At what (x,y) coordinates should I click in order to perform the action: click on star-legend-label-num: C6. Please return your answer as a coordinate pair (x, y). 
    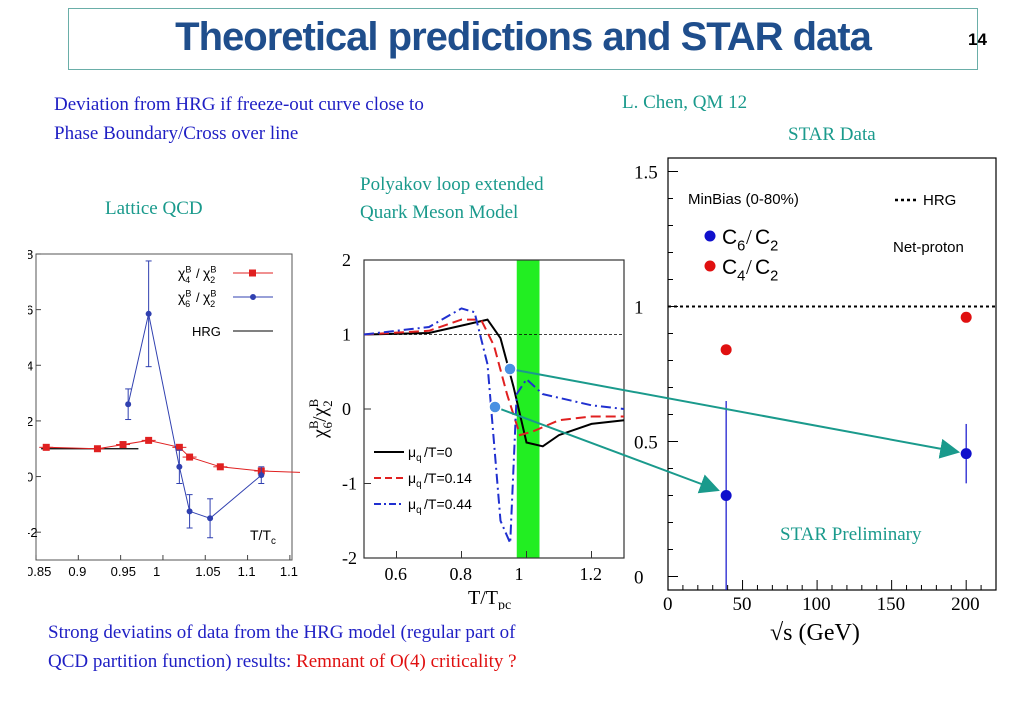
    Looking at the image, I should click on (733, 240).